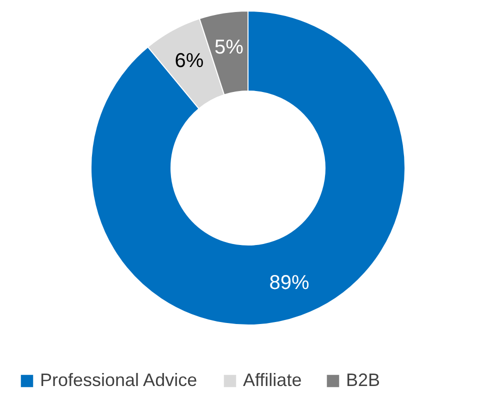  Describe the element at coordinates (189, 61) in the screenshot. I see `data-label: 6%` at that location.